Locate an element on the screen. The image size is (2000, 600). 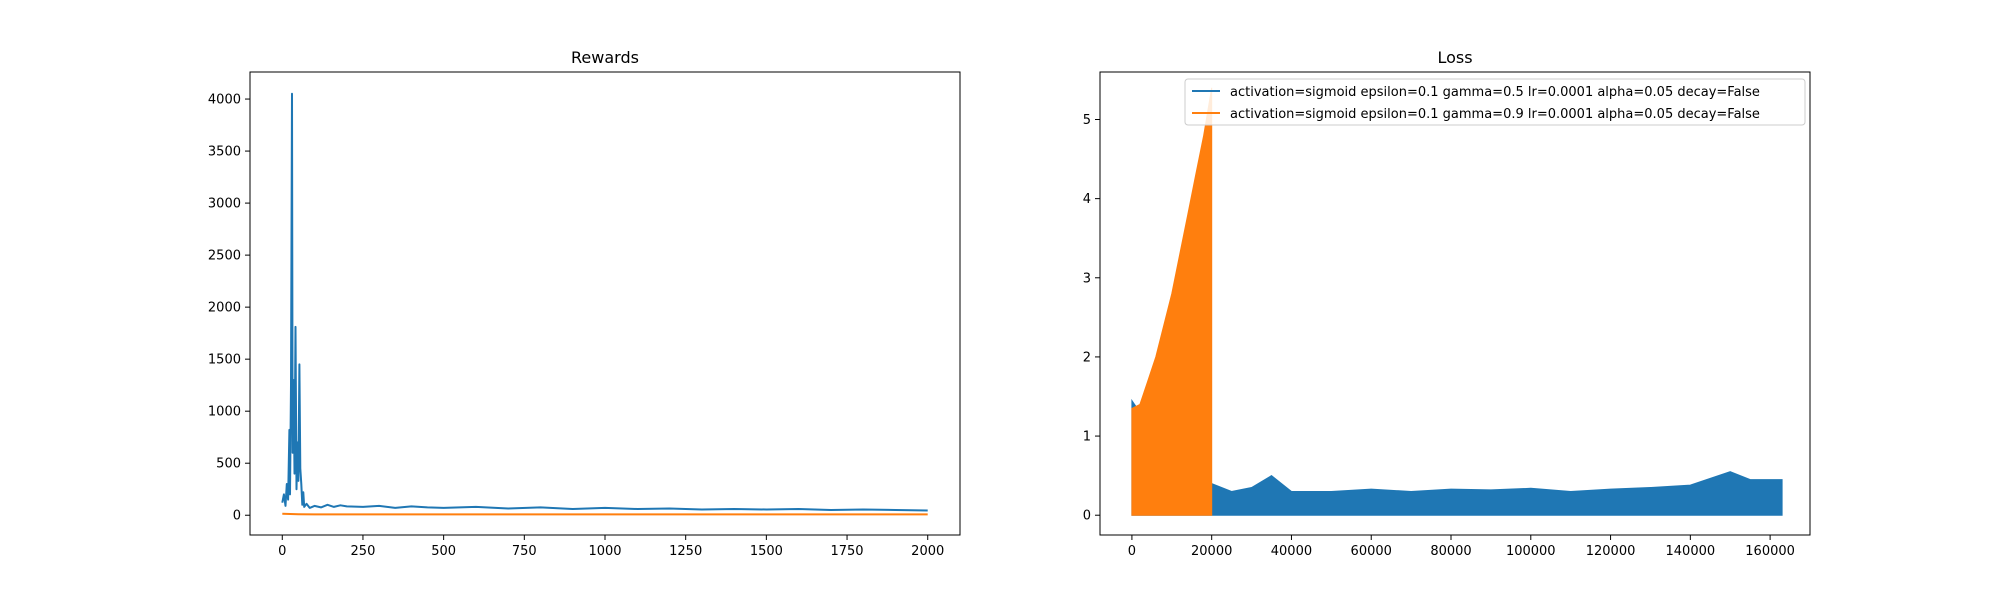
loss-xtick-label-7: 140000 is located at coordinates (1691, 551).